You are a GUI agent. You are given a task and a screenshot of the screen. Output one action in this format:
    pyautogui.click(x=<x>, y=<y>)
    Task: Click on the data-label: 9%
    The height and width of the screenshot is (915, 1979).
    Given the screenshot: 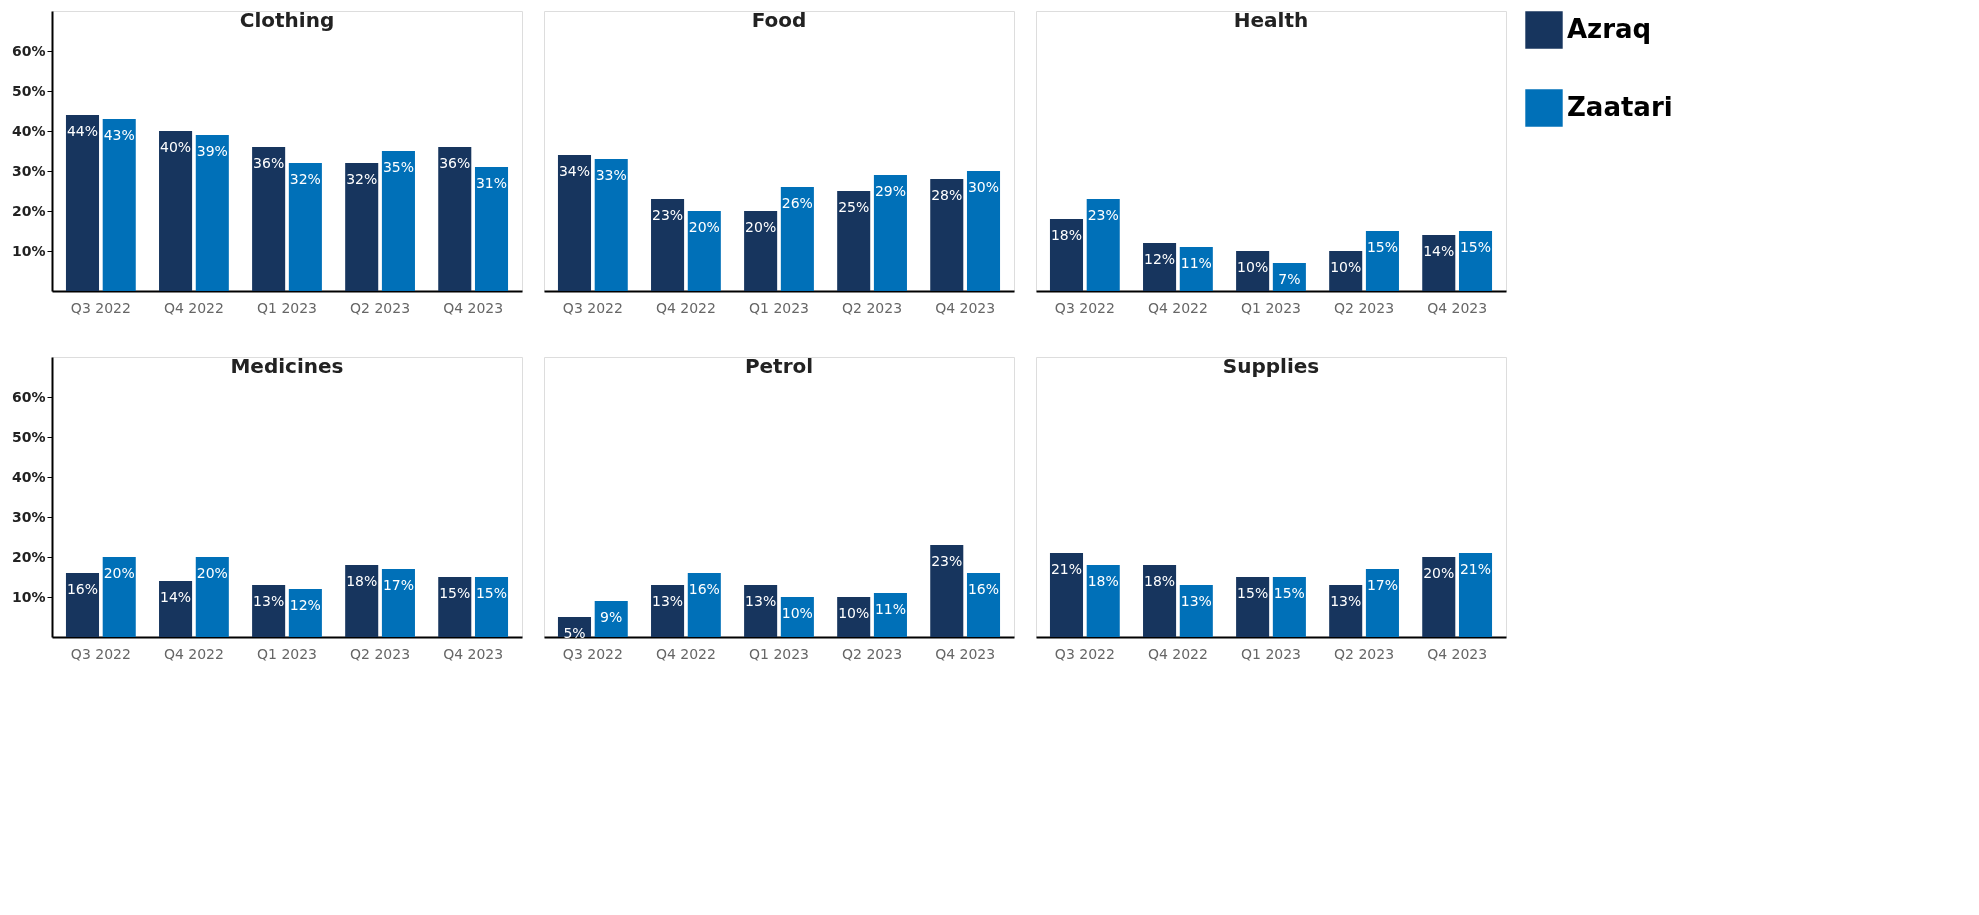 What is the action you would take?
    pyautogui.click(x=611, y=617)
    